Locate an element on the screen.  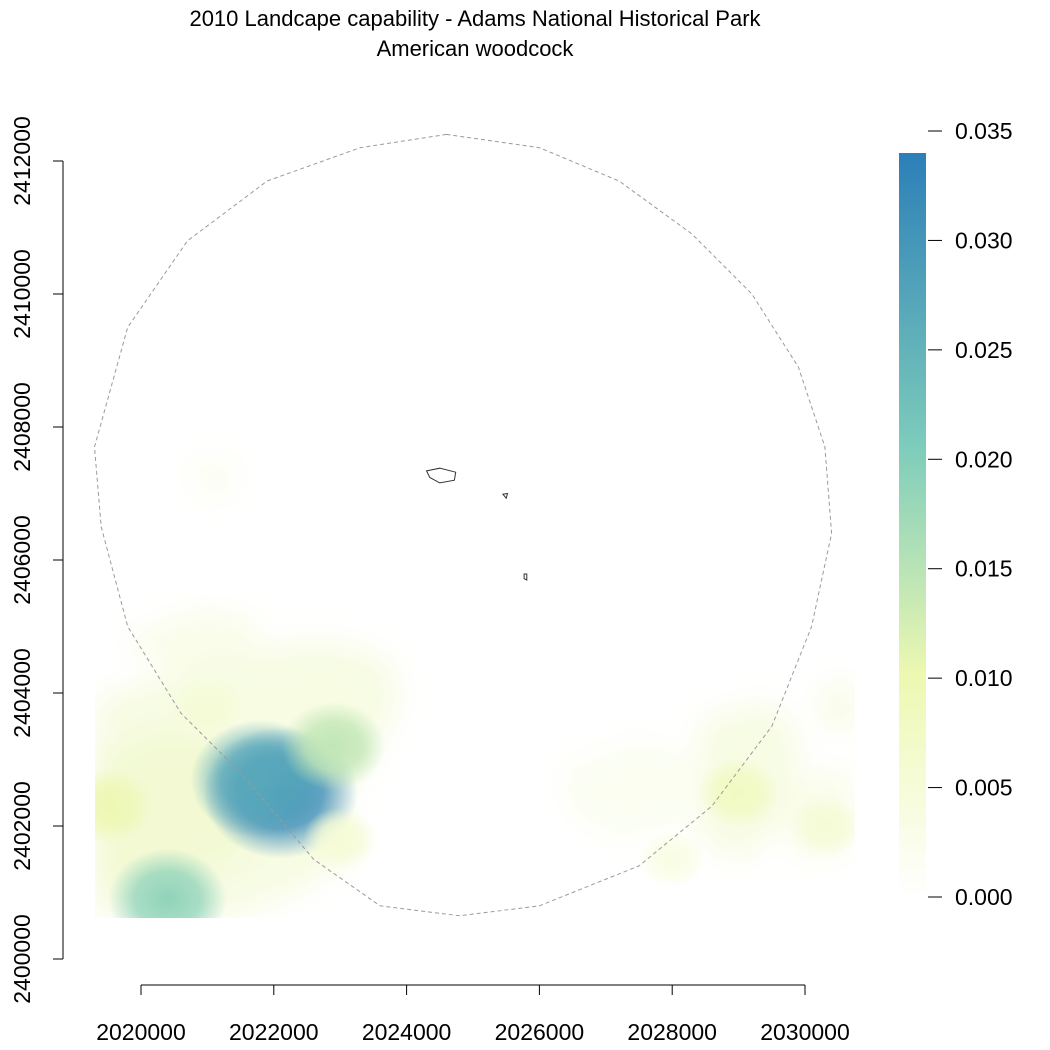
legend-tick-label: 0.000 is located at coordinates (984, 897).